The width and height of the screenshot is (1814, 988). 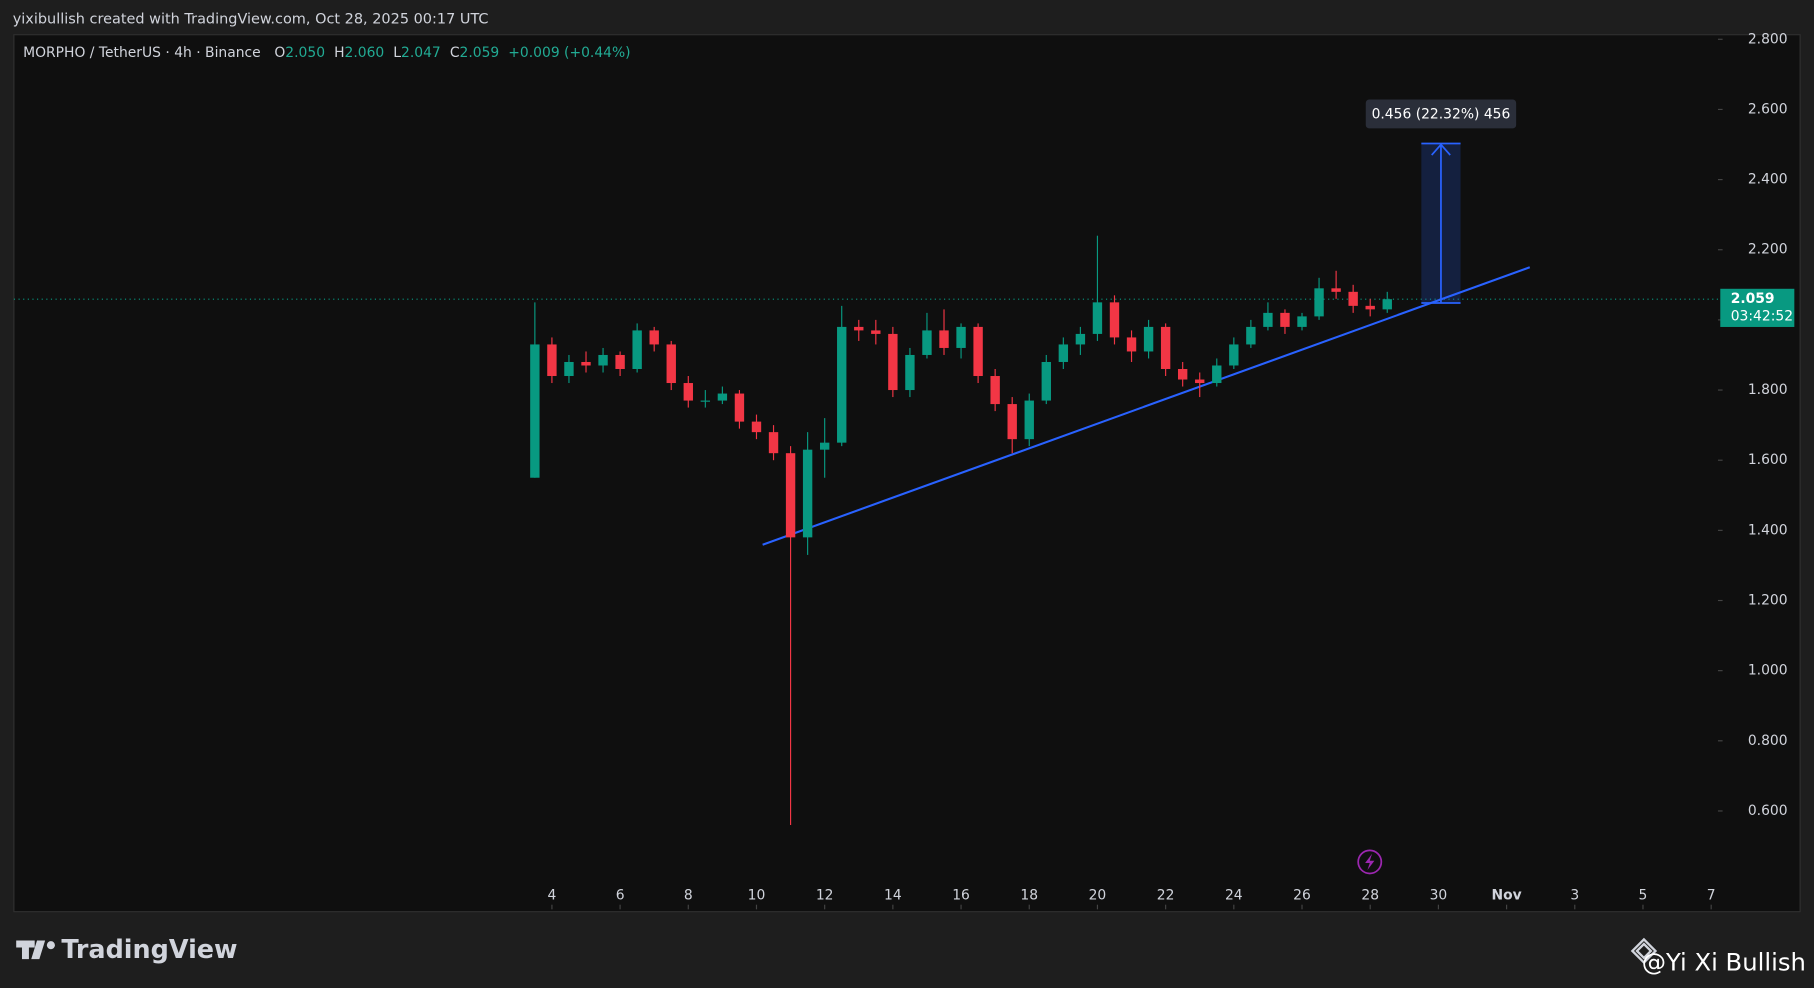 I want to click on h-key: H, so click(x=339, y=53).